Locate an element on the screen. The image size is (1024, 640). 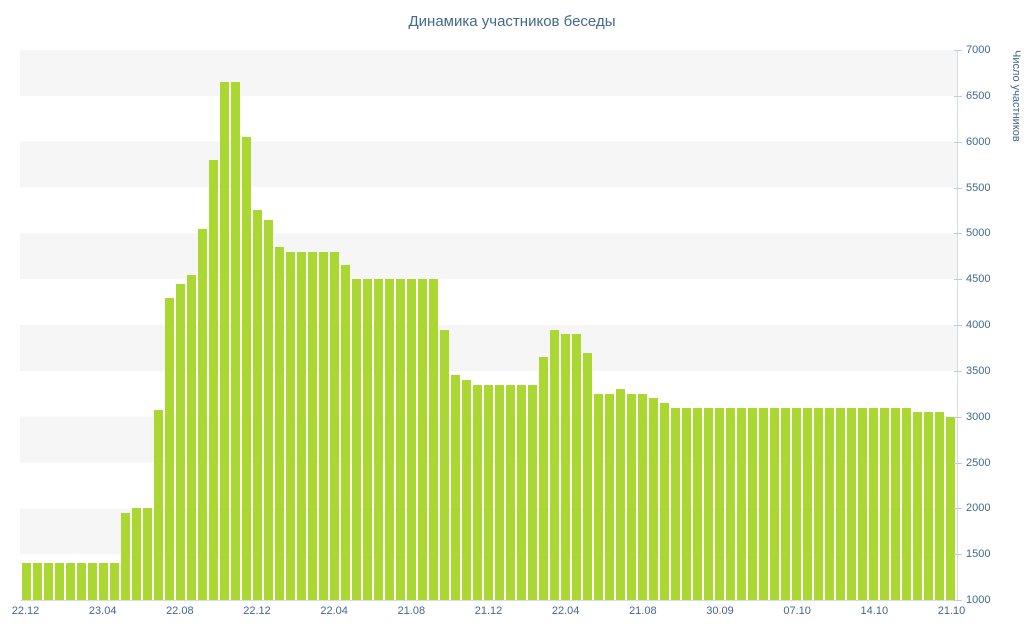
y-axis-tick-label: 7000 is located at coordinates (978, 50).